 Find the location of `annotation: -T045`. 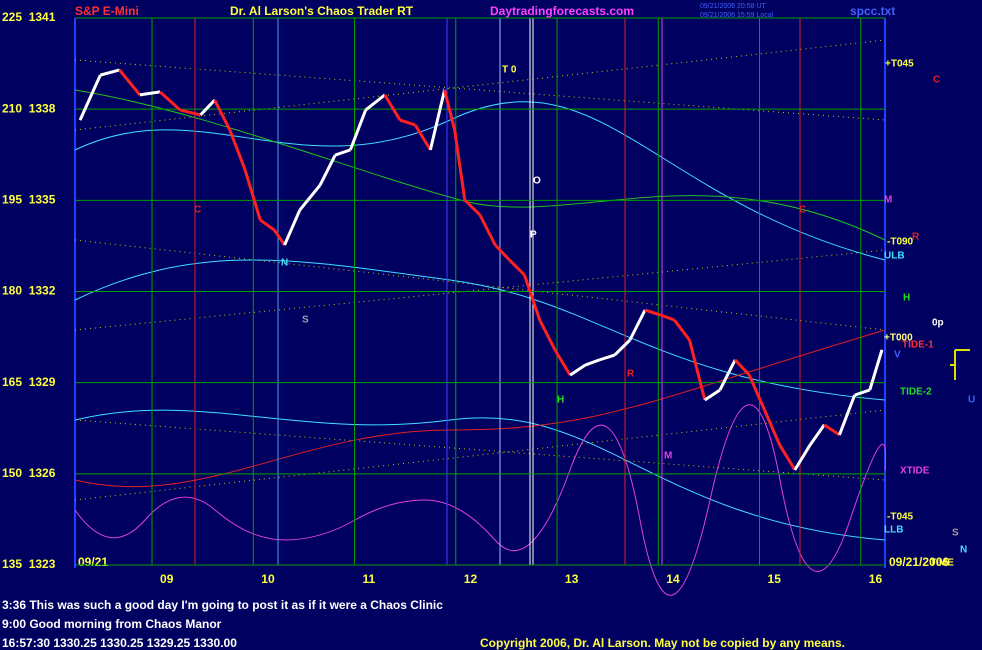

annotation: -T045 is located at coordinates (900, 517).